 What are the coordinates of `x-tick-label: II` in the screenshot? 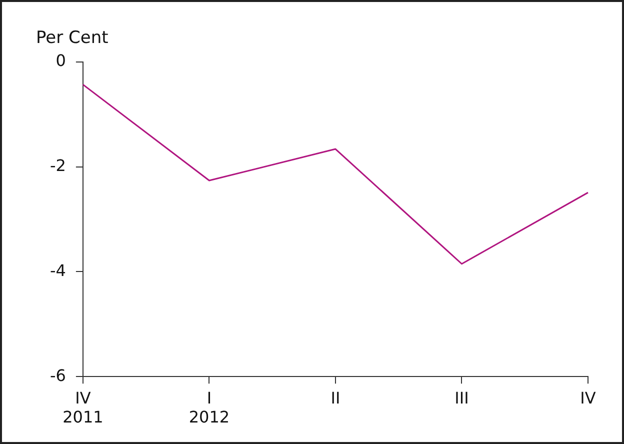 It's located at (335, 398).